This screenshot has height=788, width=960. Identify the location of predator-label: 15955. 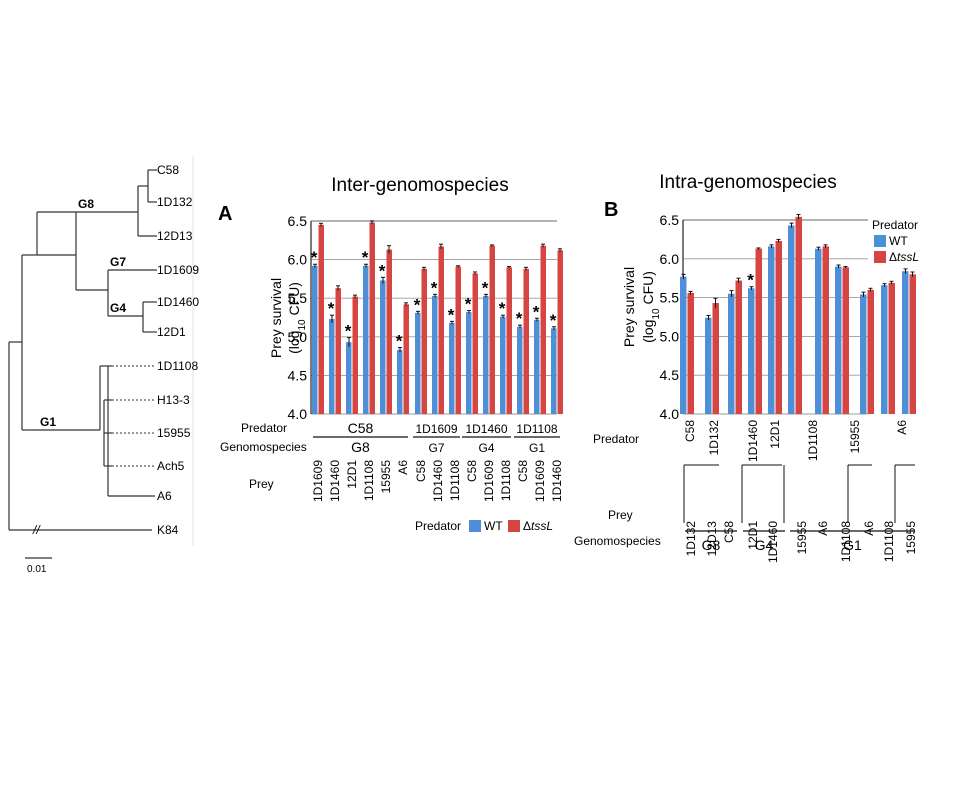
(855, 437).